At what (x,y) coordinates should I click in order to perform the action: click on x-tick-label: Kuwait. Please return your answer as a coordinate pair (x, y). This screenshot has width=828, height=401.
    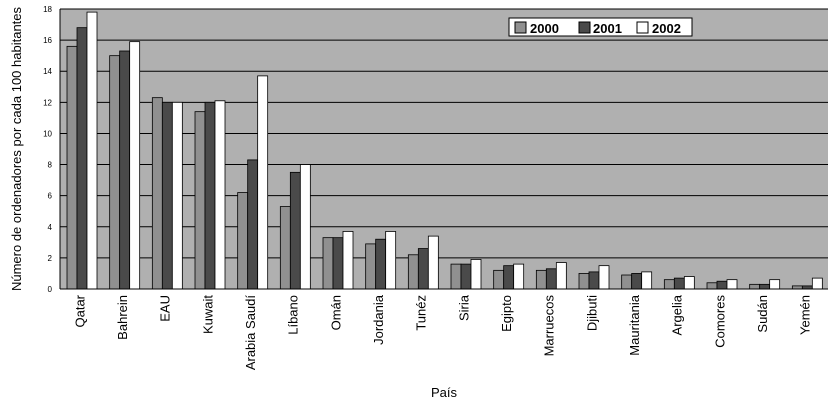
    Looking at the image, I should click on (207, 314).